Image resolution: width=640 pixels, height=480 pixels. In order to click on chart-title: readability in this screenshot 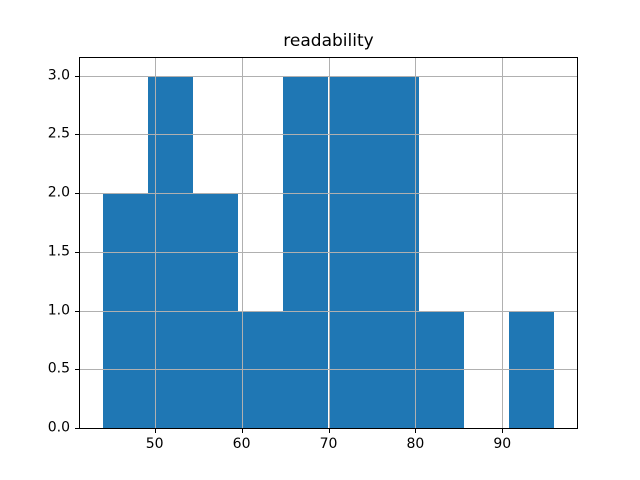, I will do `click(328, 41)`.